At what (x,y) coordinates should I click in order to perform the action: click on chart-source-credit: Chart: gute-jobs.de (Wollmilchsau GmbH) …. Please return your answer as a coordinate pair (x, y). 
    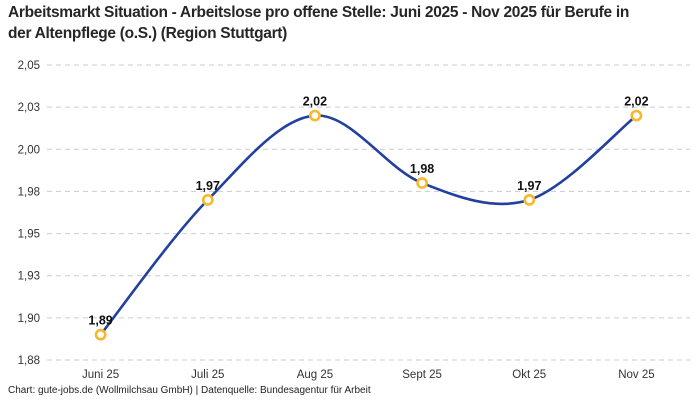
    Looking at the image, I should click on (189, 390).